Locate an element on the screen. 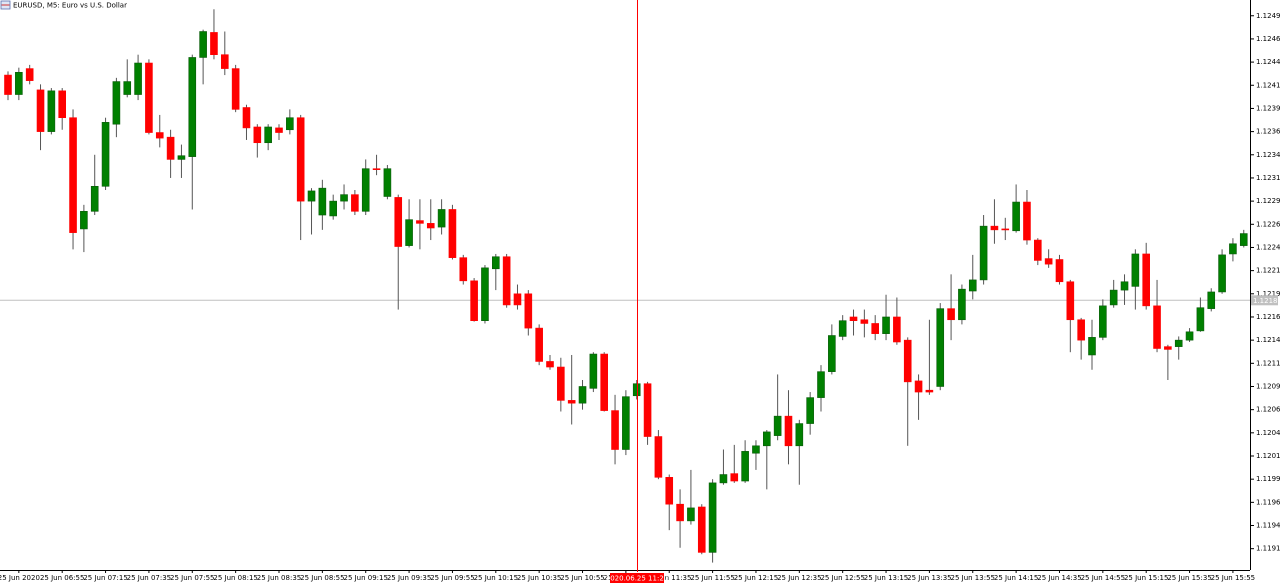 This screenshot has width=1280, height=583. x-tick-label: 25 Jun 15:35 is located at coordinates (1189, 578).